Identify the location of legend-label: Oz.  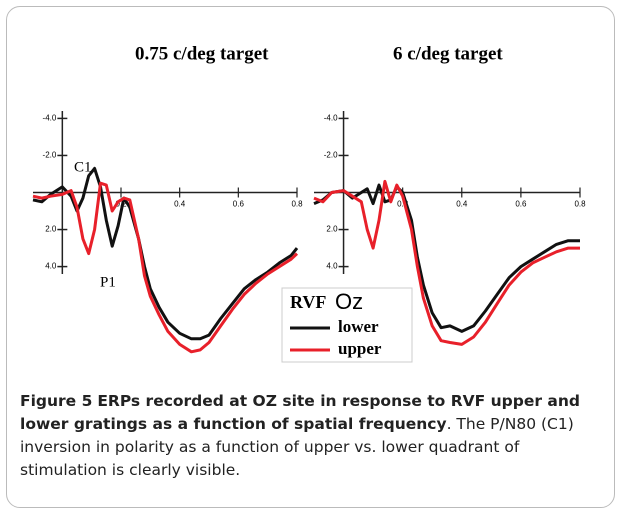
(349, 301).